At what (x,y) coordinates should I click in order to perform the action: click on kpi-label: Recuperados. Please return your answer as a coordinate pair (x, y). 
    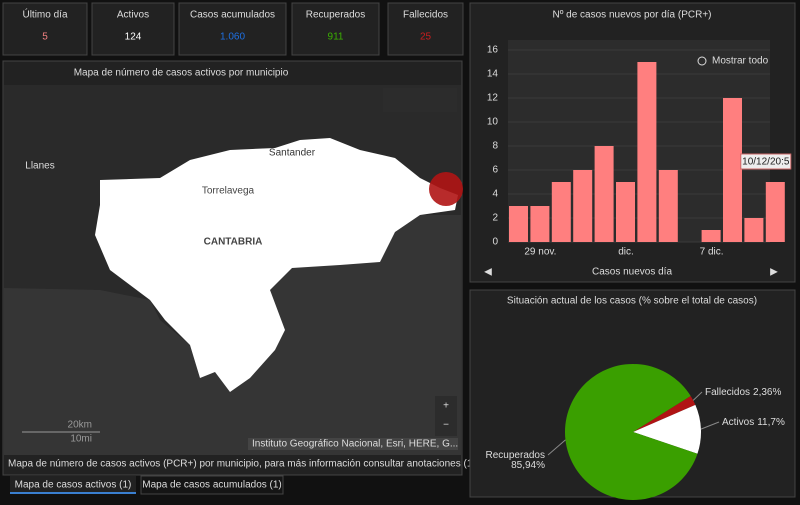
    Looking at the image, I should click on (335, 15).